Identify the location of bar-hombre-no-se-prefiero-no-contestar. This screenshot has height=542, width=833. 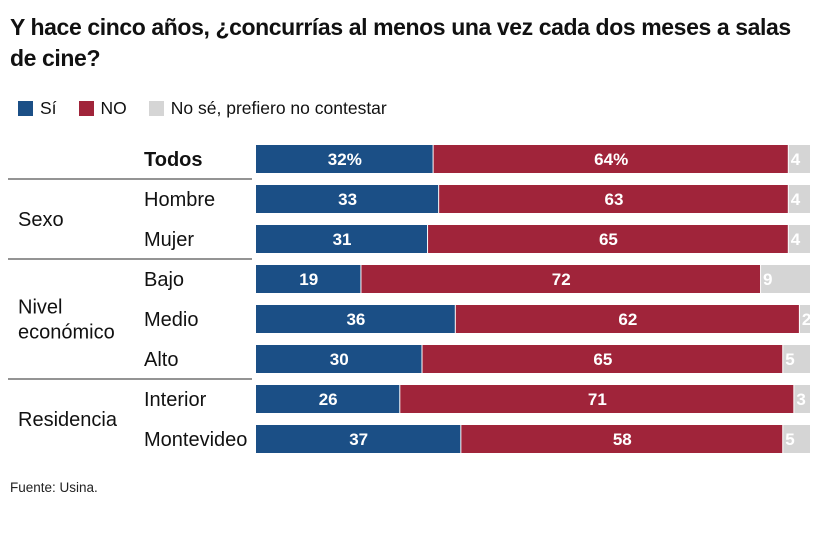
(799, 199).